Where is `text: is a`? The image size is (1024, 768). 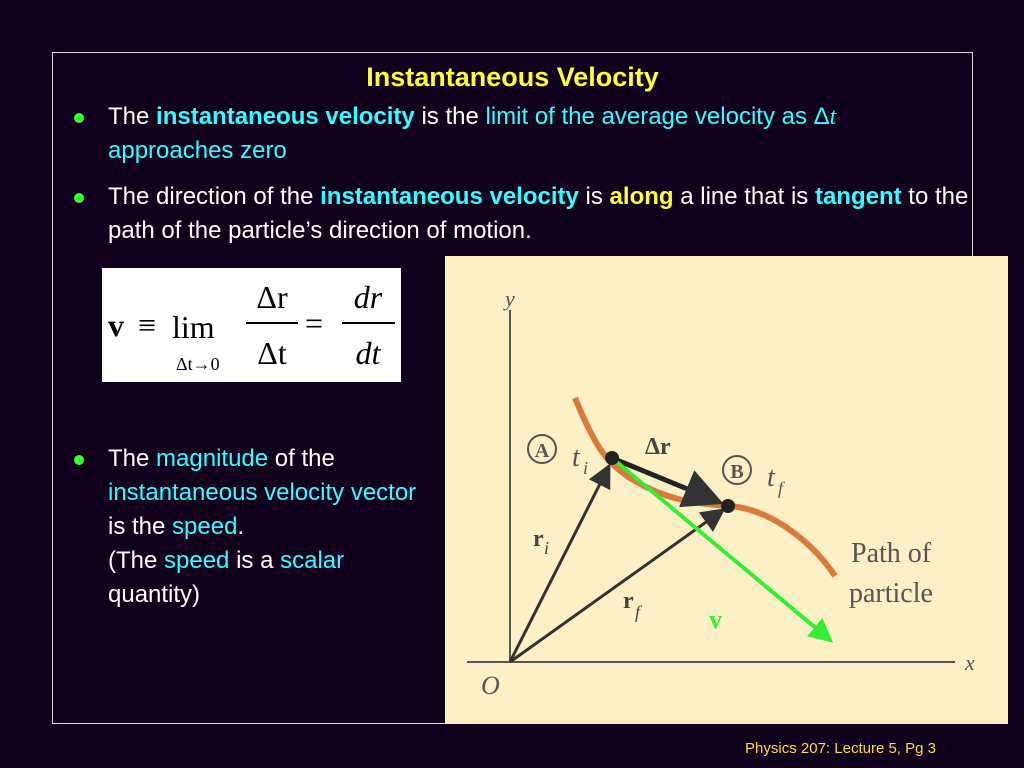 text: is a is located at coordinates (255, 560).